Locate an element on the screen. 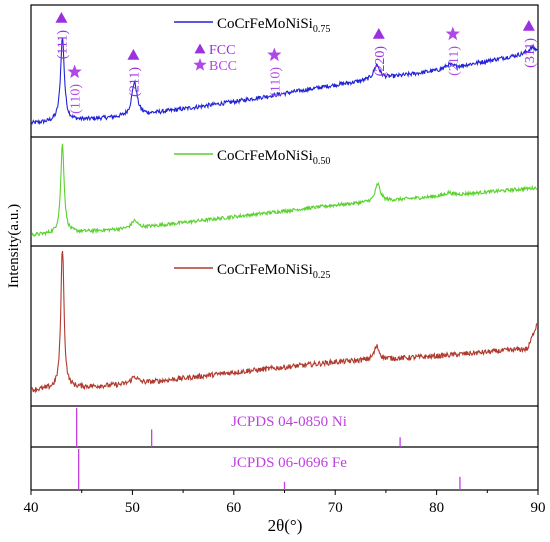 The image size is (550, 542). reference-layer: JCPDS 04-0850 Ni JCPDS 06-0696 Fe is located at coordinates (268, 449).